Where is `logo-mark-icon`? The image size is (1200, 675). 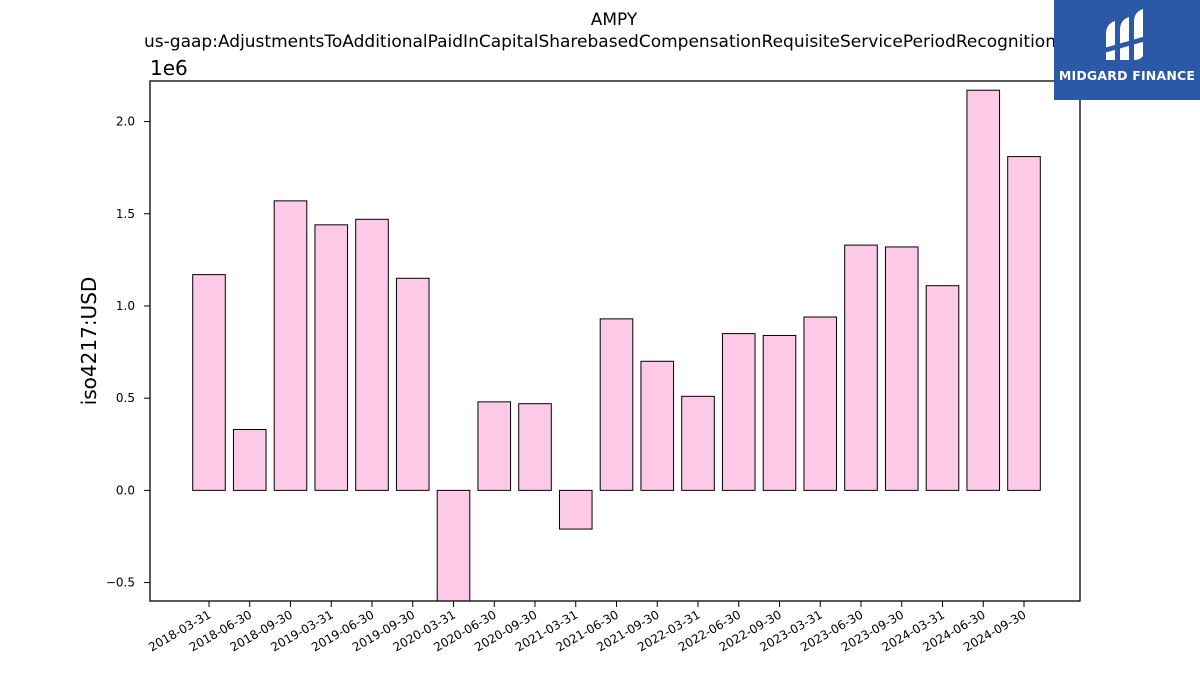
logo-mark-icon is located at coordinates (1125, 34).